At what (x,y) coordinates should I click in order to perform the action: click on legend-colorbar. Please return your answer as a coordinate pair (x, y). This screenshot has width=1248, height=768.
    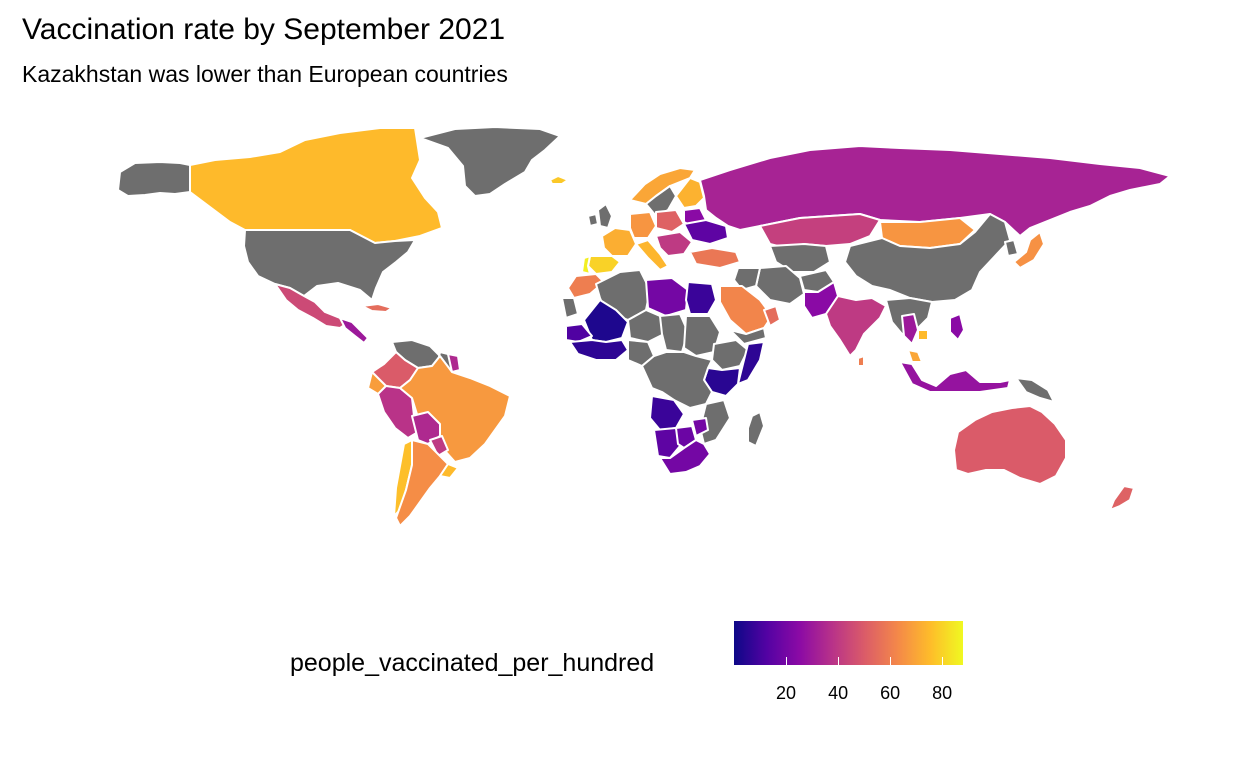
    Looking at the image, I should click on (848, 643).